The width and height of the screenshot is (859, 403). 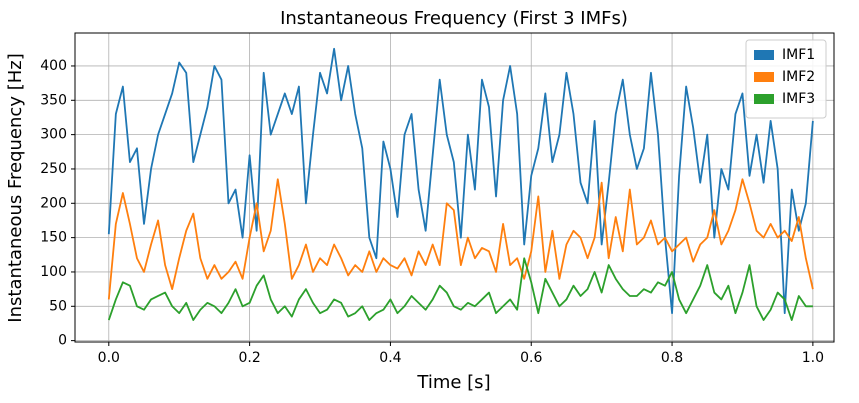 What do you see at coordinates (672, 358) in the screenshot?
I see `x-tick-label: 0.8` at bounding box center [672, 358].